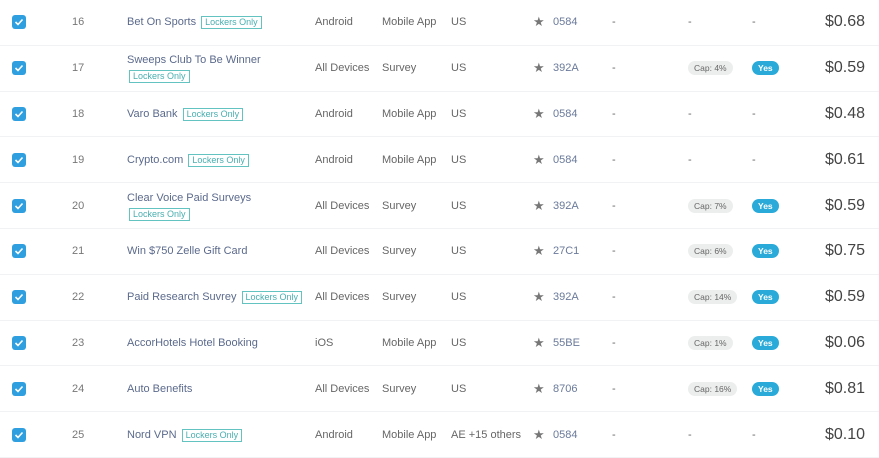 This screenshot has width=879, height=458. I want to click on cap-badge: Cap: 7%, so click(710, 205).